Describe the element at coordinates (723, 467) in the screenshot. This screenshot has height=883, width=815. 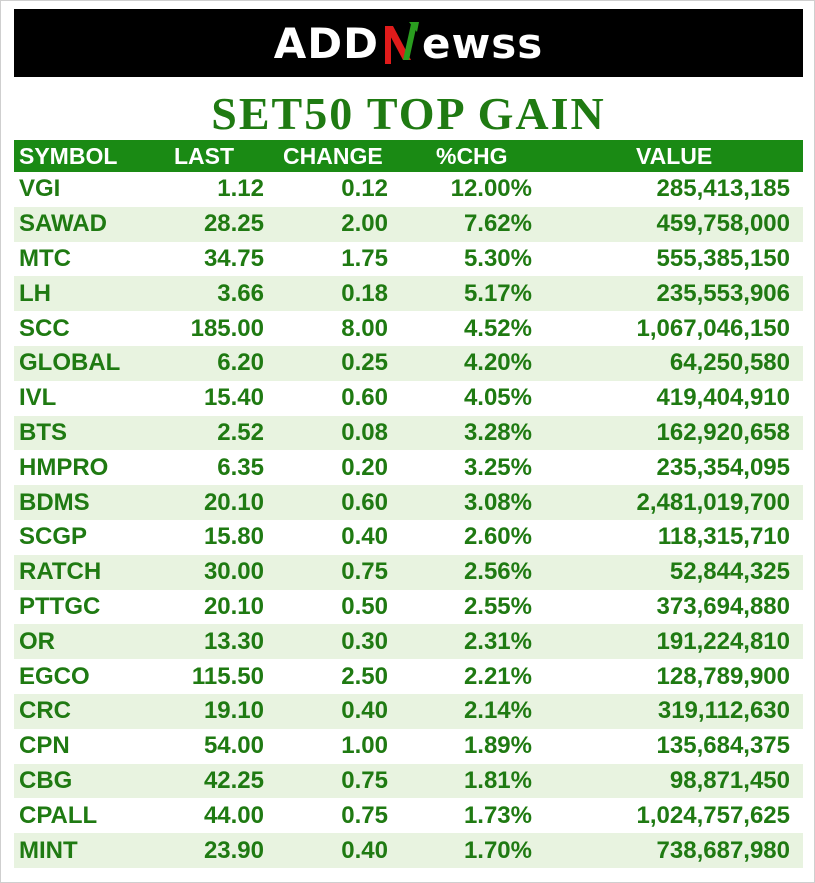
I see `cell-value: 235,354,095` at that location.